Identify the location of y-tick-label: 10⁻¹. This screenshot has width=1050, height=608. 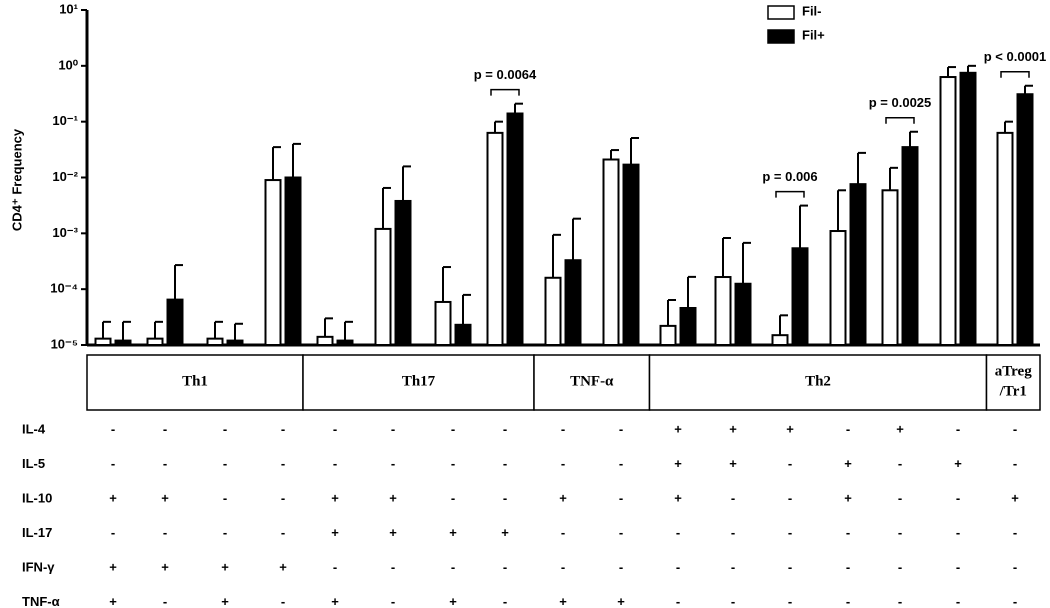
(65, 120).